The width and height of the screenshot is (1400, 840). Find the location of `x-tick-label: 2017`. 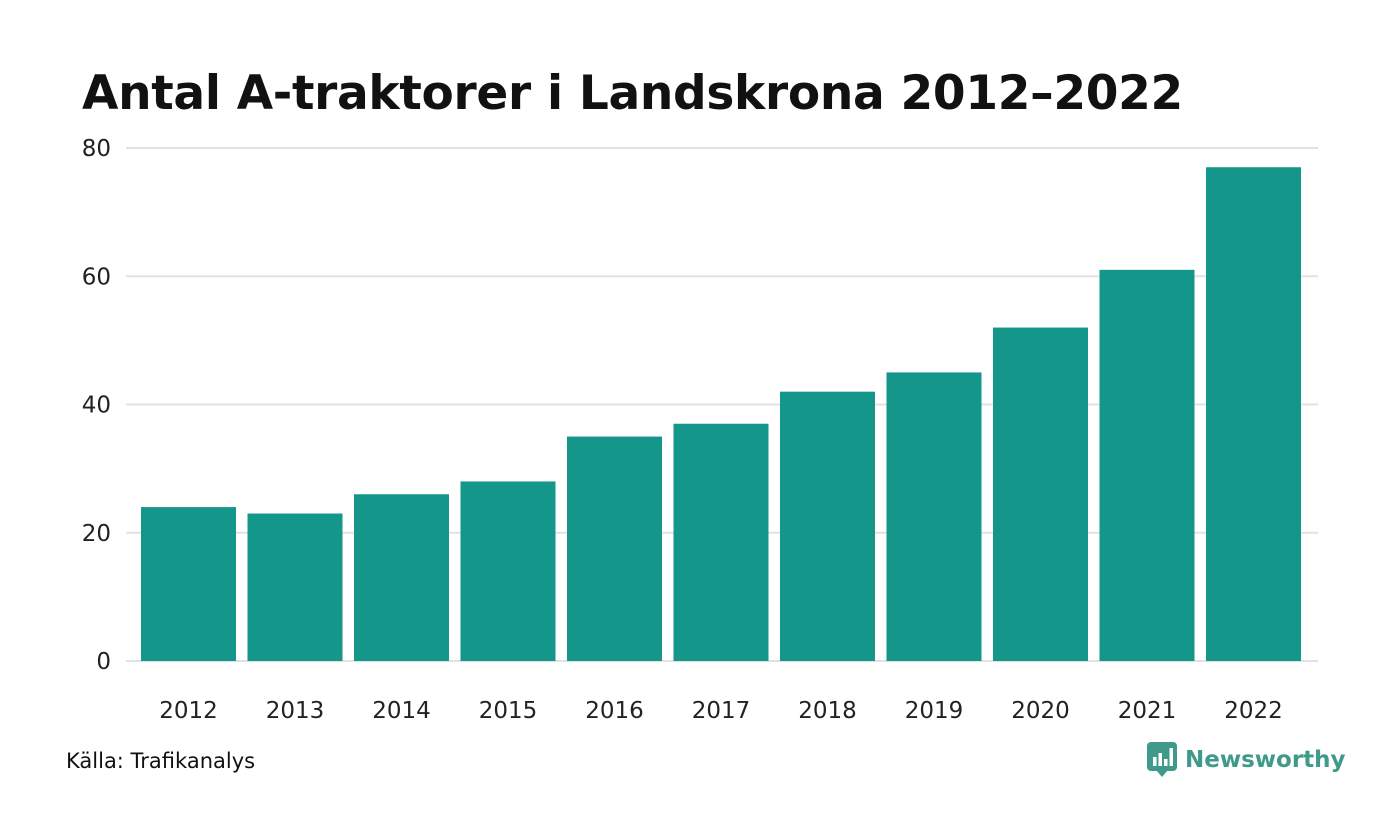

x-tick-label: 2017 is located at coordinates (721, 711).